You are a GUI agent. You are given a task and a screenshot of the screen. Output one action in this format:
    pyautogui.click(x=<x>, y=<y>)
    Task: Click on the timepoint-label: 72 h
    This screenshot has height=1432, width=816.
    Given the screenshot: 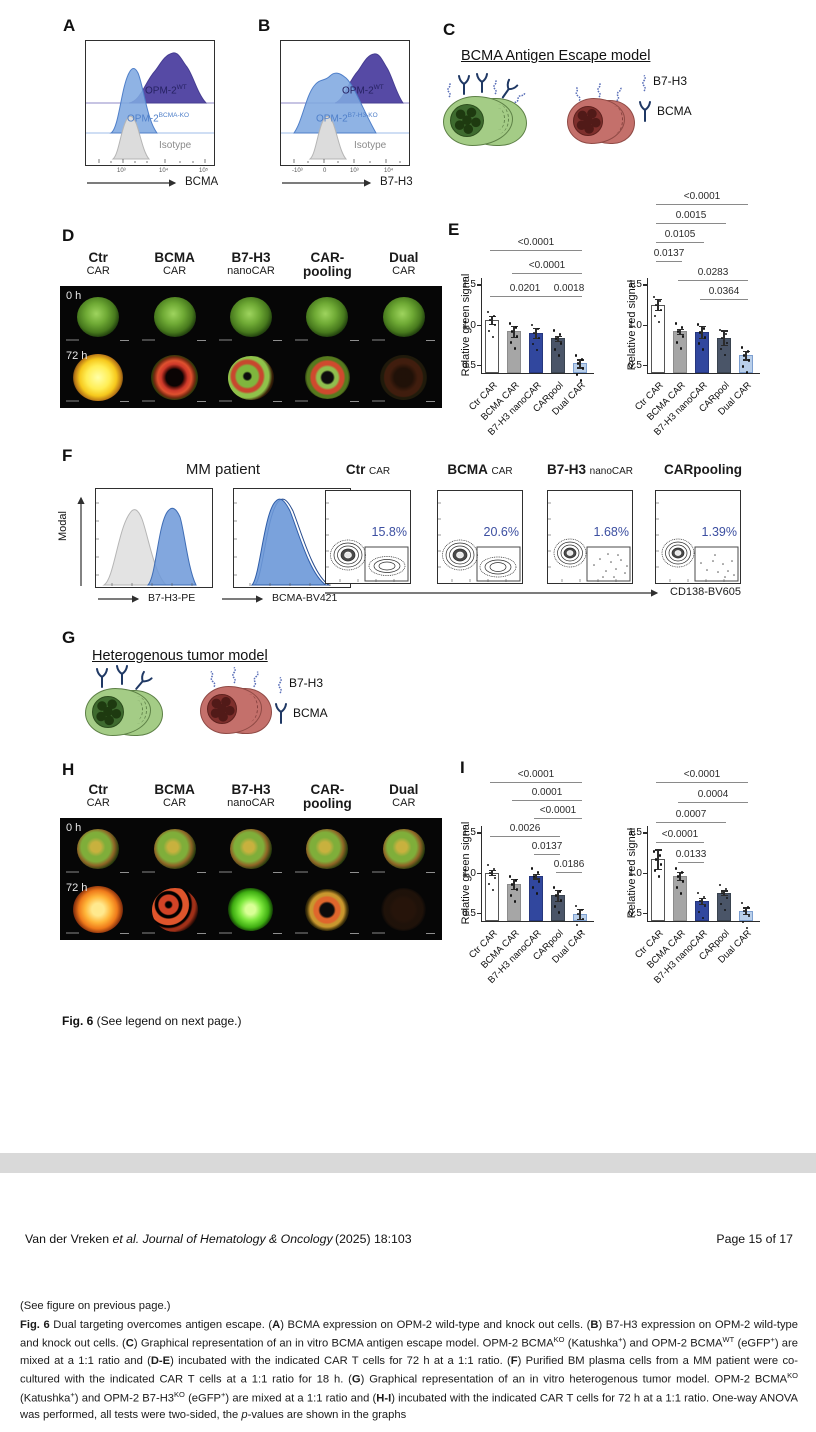 What is the action you would take?
    pyautogui.click(x=77, y=356)
    